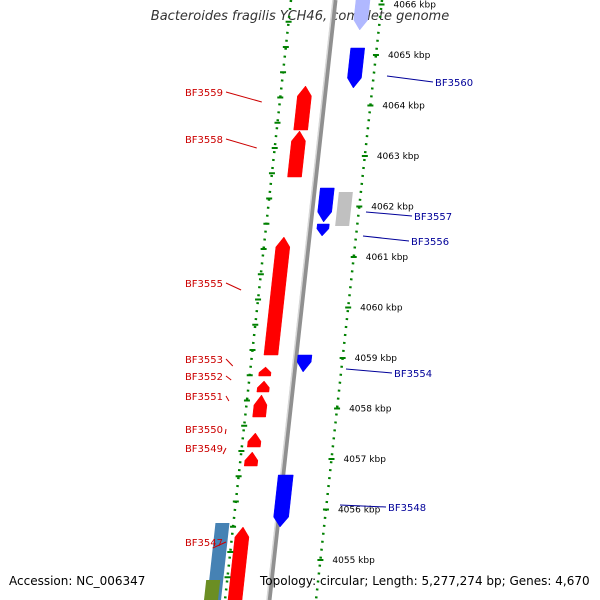  What do you see at coordinates (225, 431) in the screenshot?
I see `gene-label-BF3550-leader` at bounding box center [225, 431].